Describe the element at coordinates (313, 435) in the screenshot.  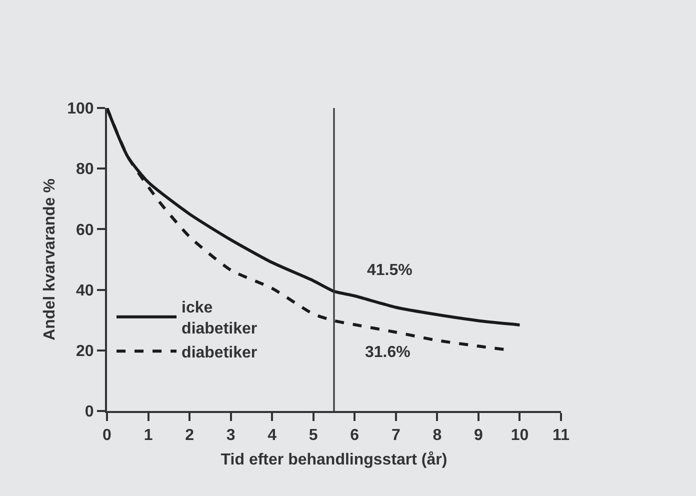
I see `x-tick-label: 5` at that location.